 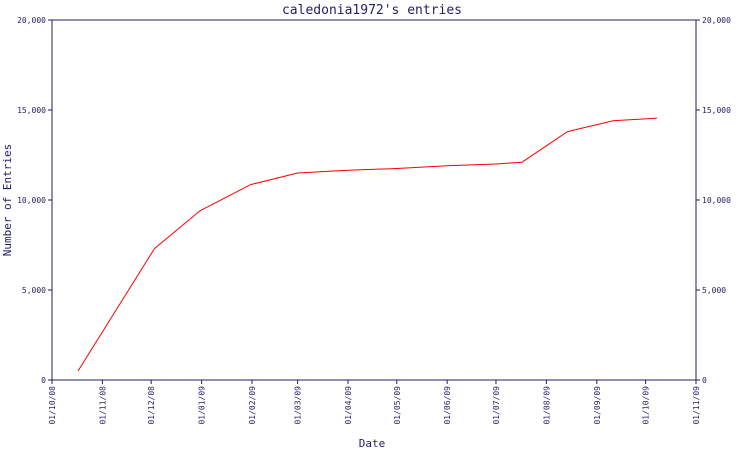 What do you see at coordinates (52, 405) in the screenshot?
I see `x-tick-label: 01/10/08` at bounding box center [52, 405].